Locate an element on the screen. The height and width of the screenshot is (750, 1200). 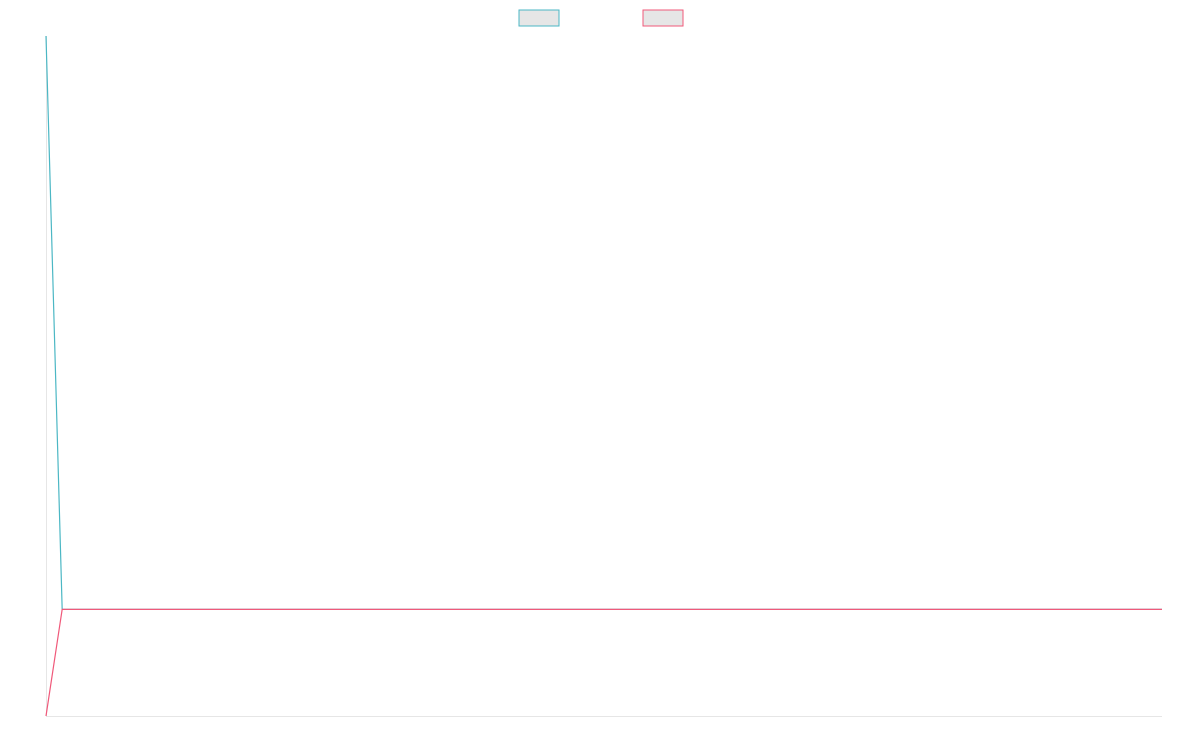
series-2-line is located at coordinates (603, 662).